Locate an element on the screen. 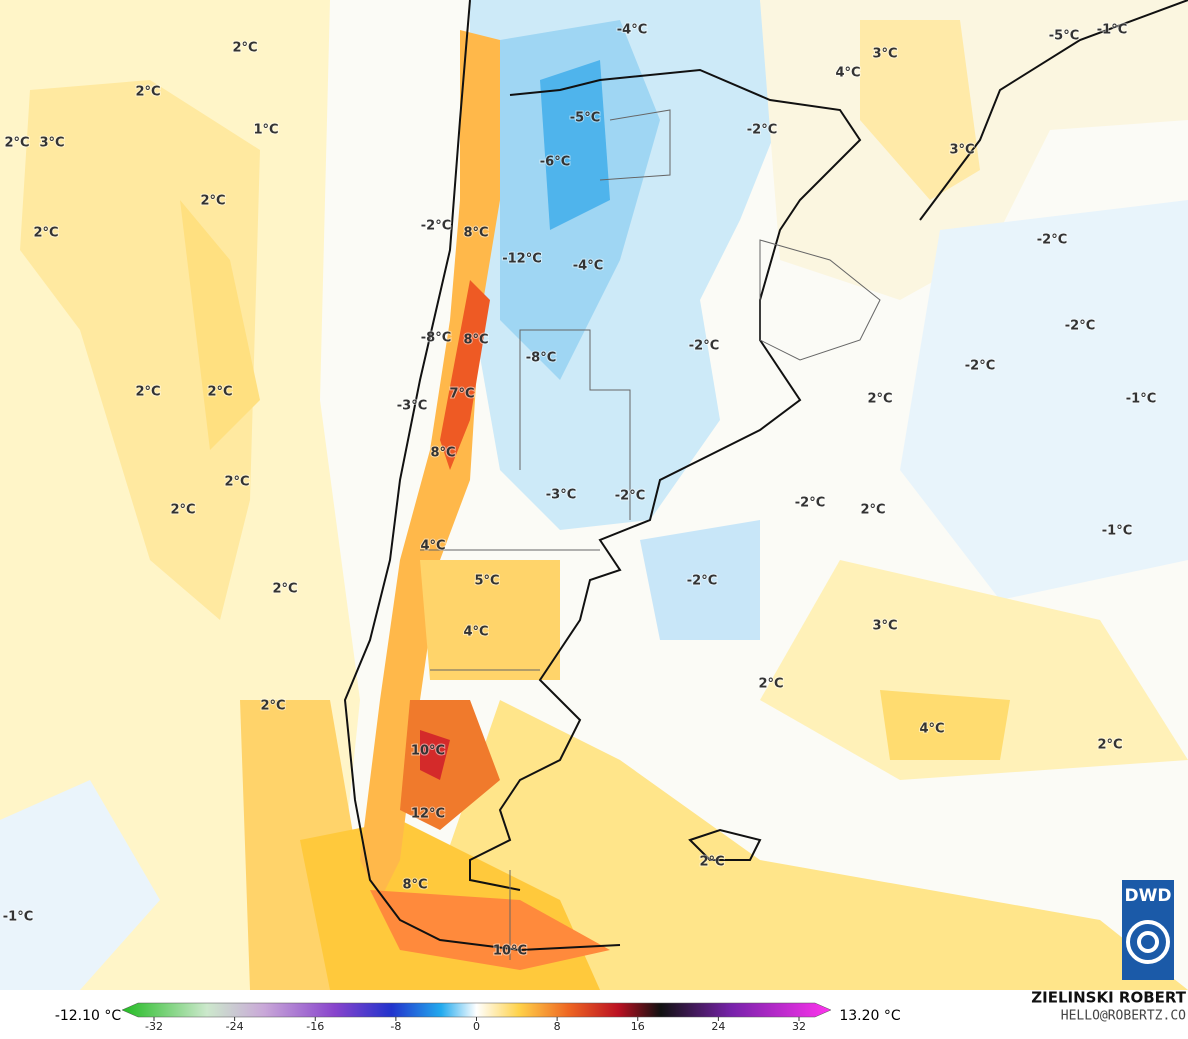 This screenshot has width=1188, height=1039. temperature-label: 5°C is located at coordinates (486, 581).